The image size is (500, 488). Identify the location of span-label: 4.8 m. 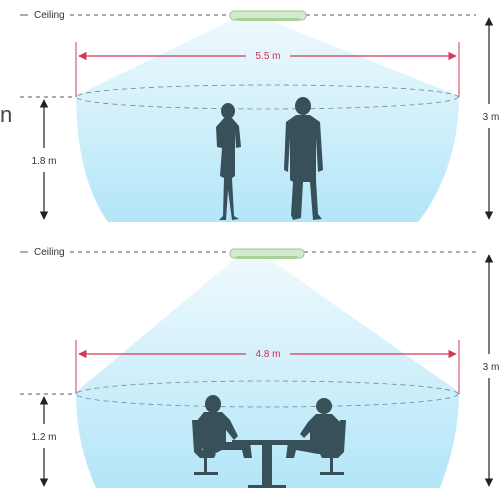
(267, 354).